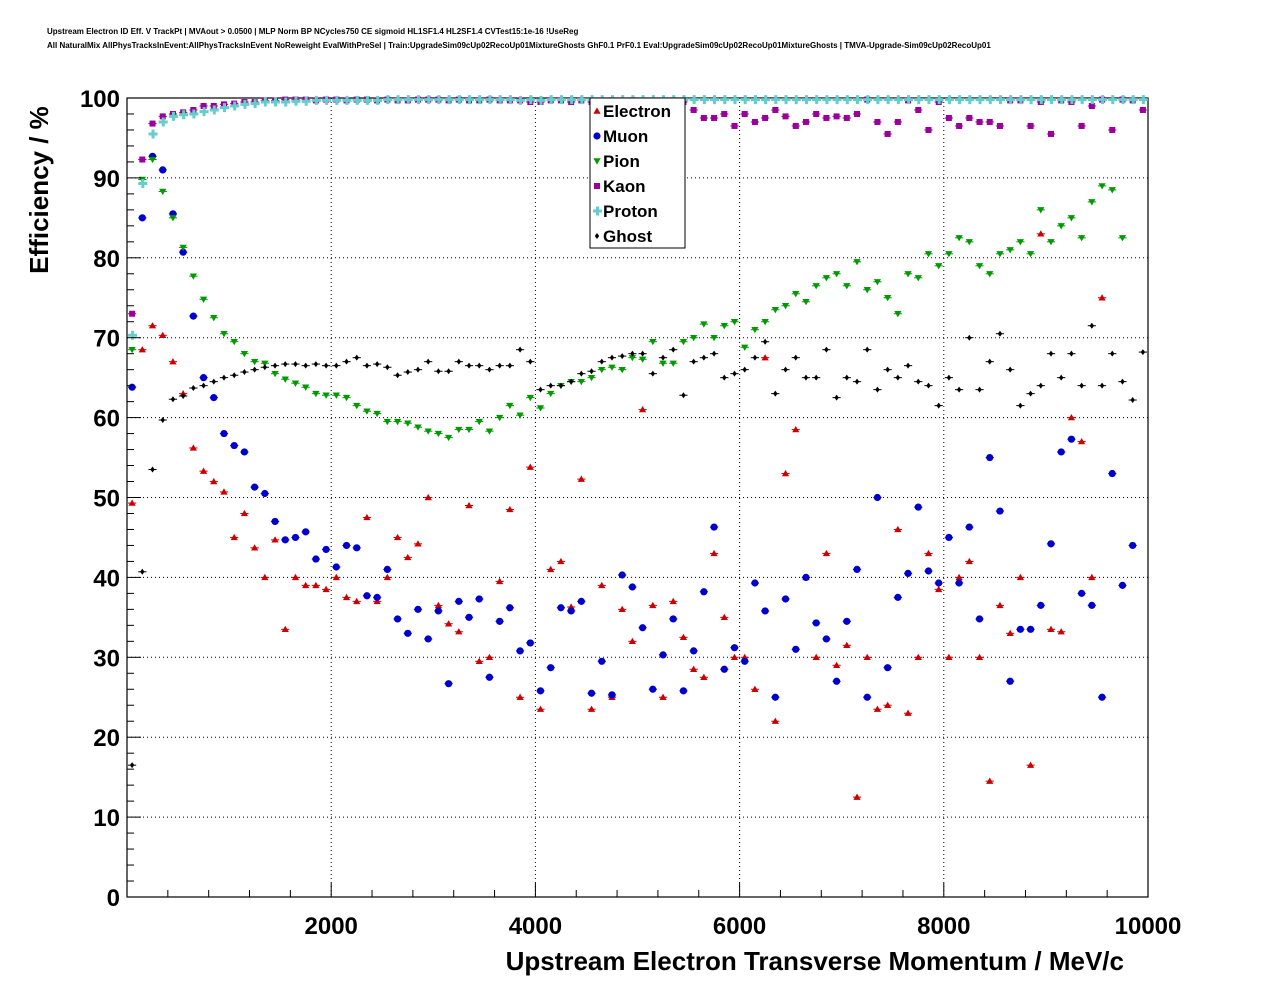  I want to click on legend-entry: Electron, so click(632, 111).